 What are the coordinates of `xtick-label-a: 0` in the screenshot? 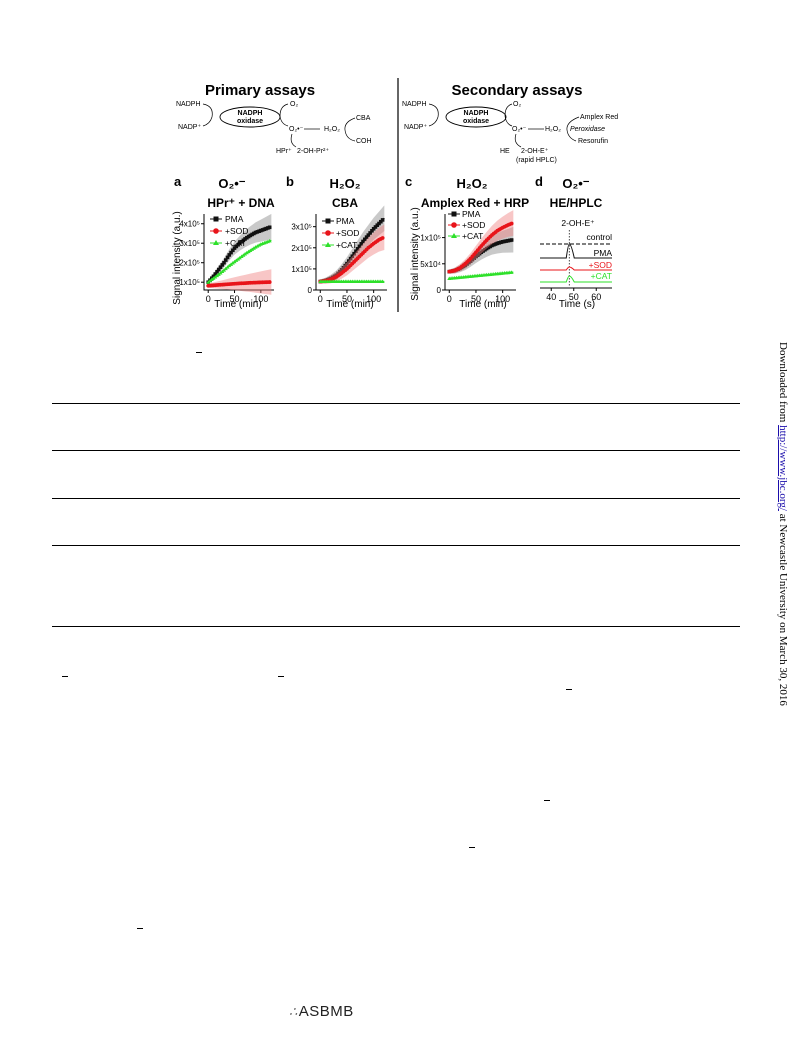 It's located at (208, 299).